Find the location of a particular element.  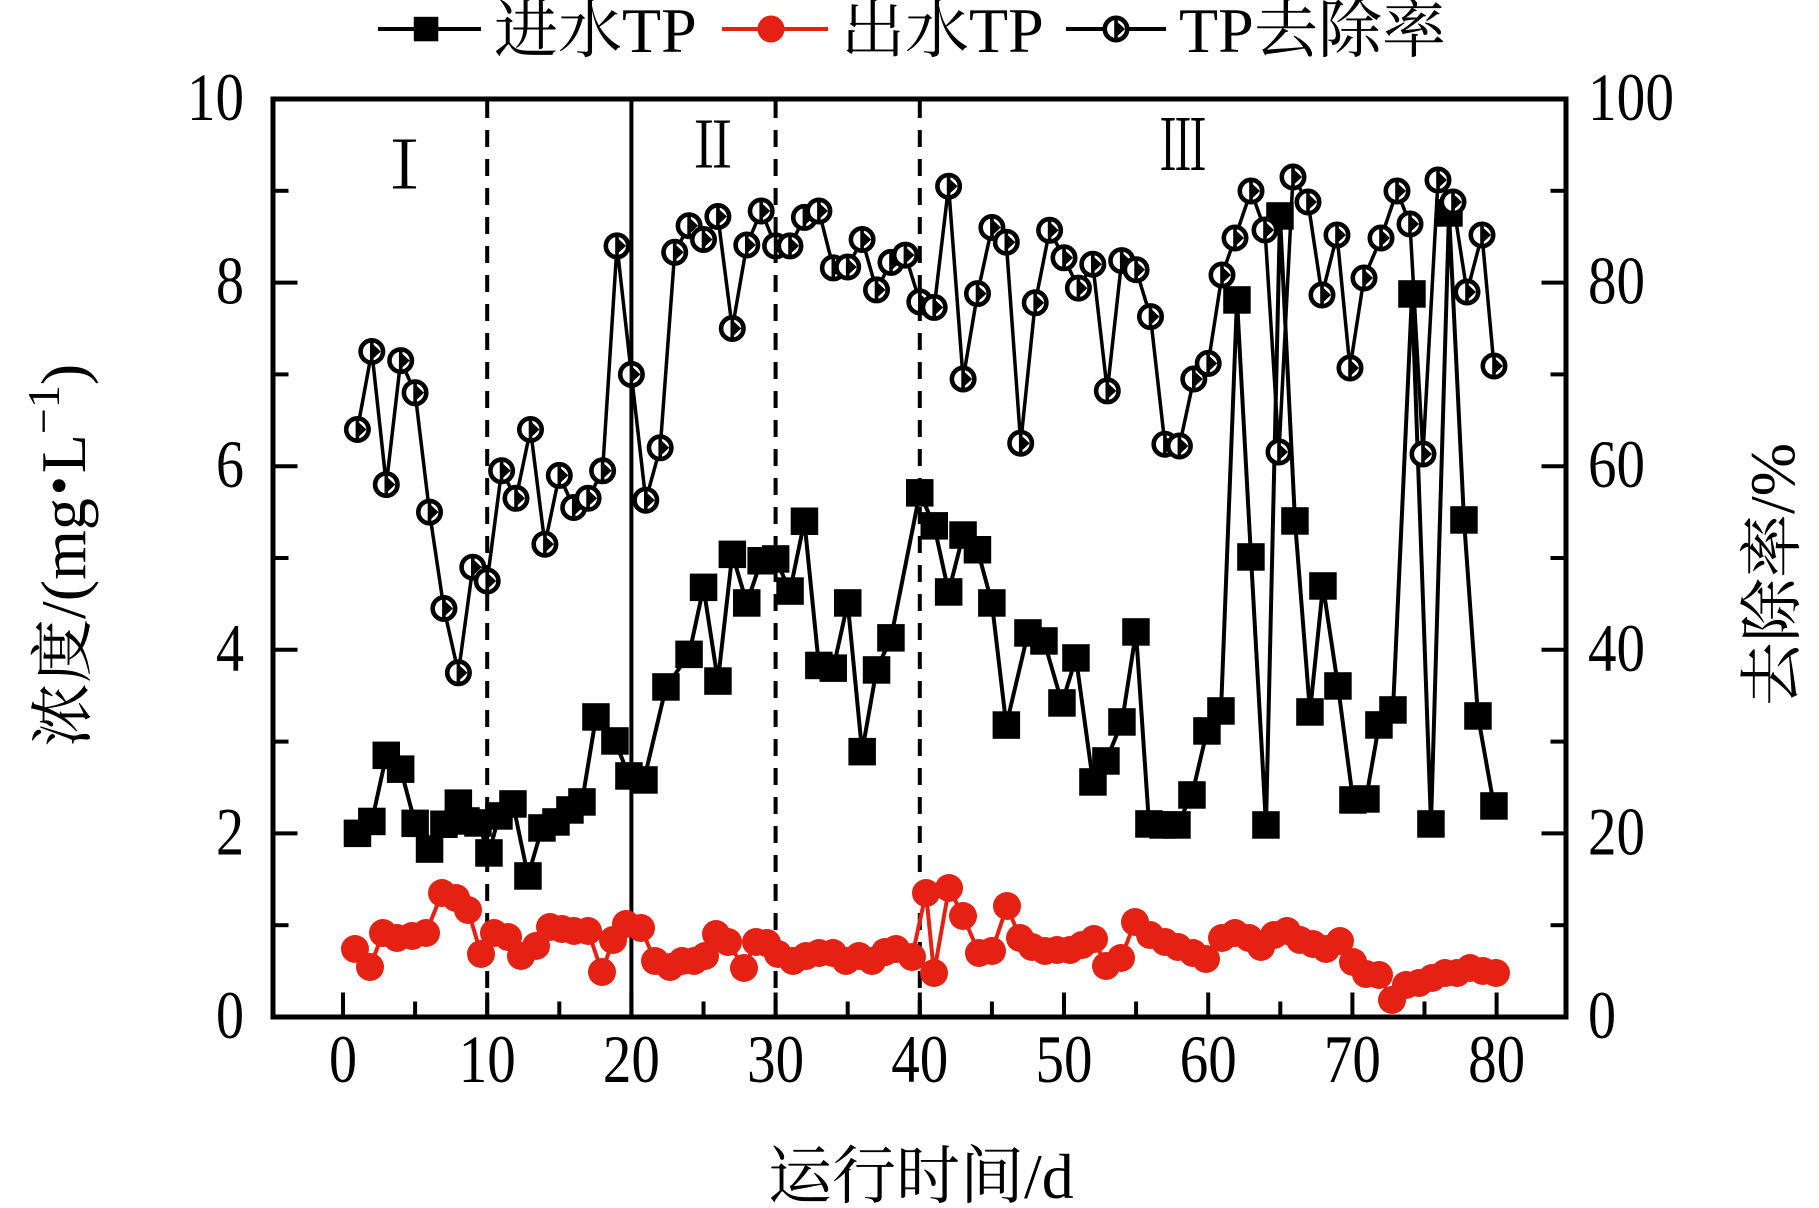

svg-text: /d is located at coordinates (1049, 1172).